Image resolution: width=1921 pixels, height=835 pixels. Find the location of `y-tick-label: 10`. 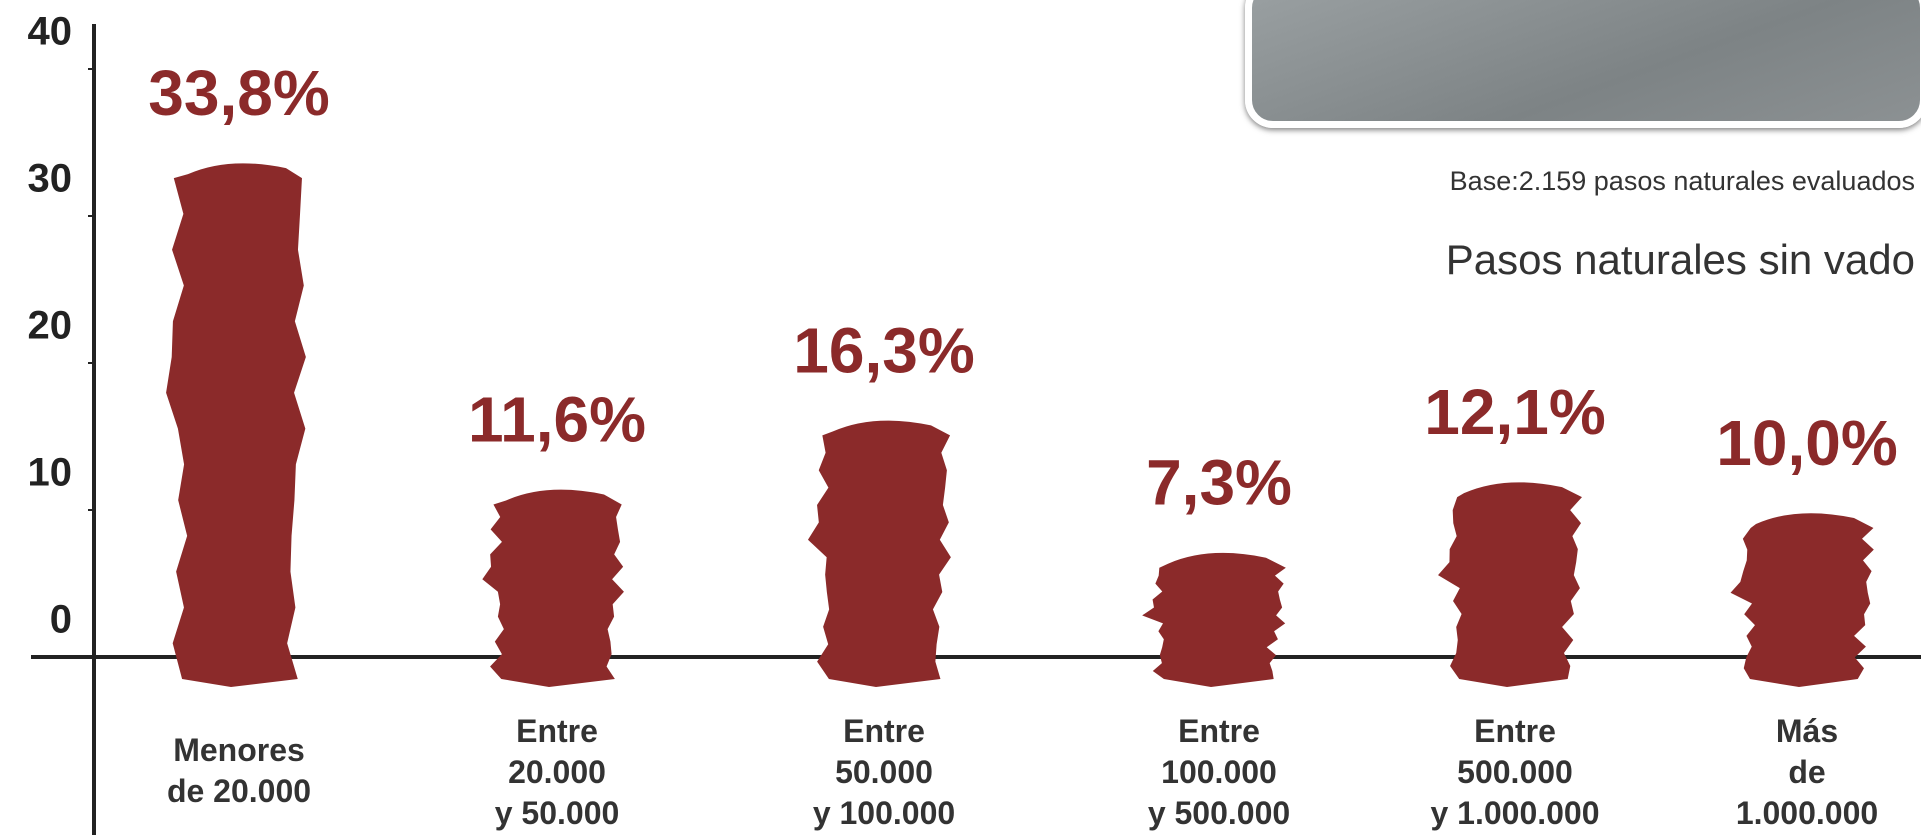

y-tick-label: 10 is located at coordinates (50, 473).